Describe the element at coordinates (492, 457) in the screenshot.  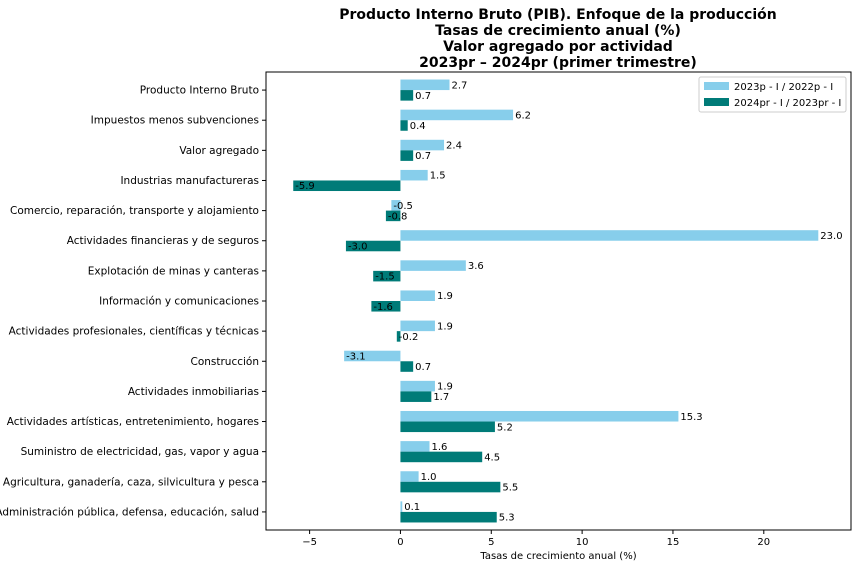
I see `data-label: 4.5` at that location.